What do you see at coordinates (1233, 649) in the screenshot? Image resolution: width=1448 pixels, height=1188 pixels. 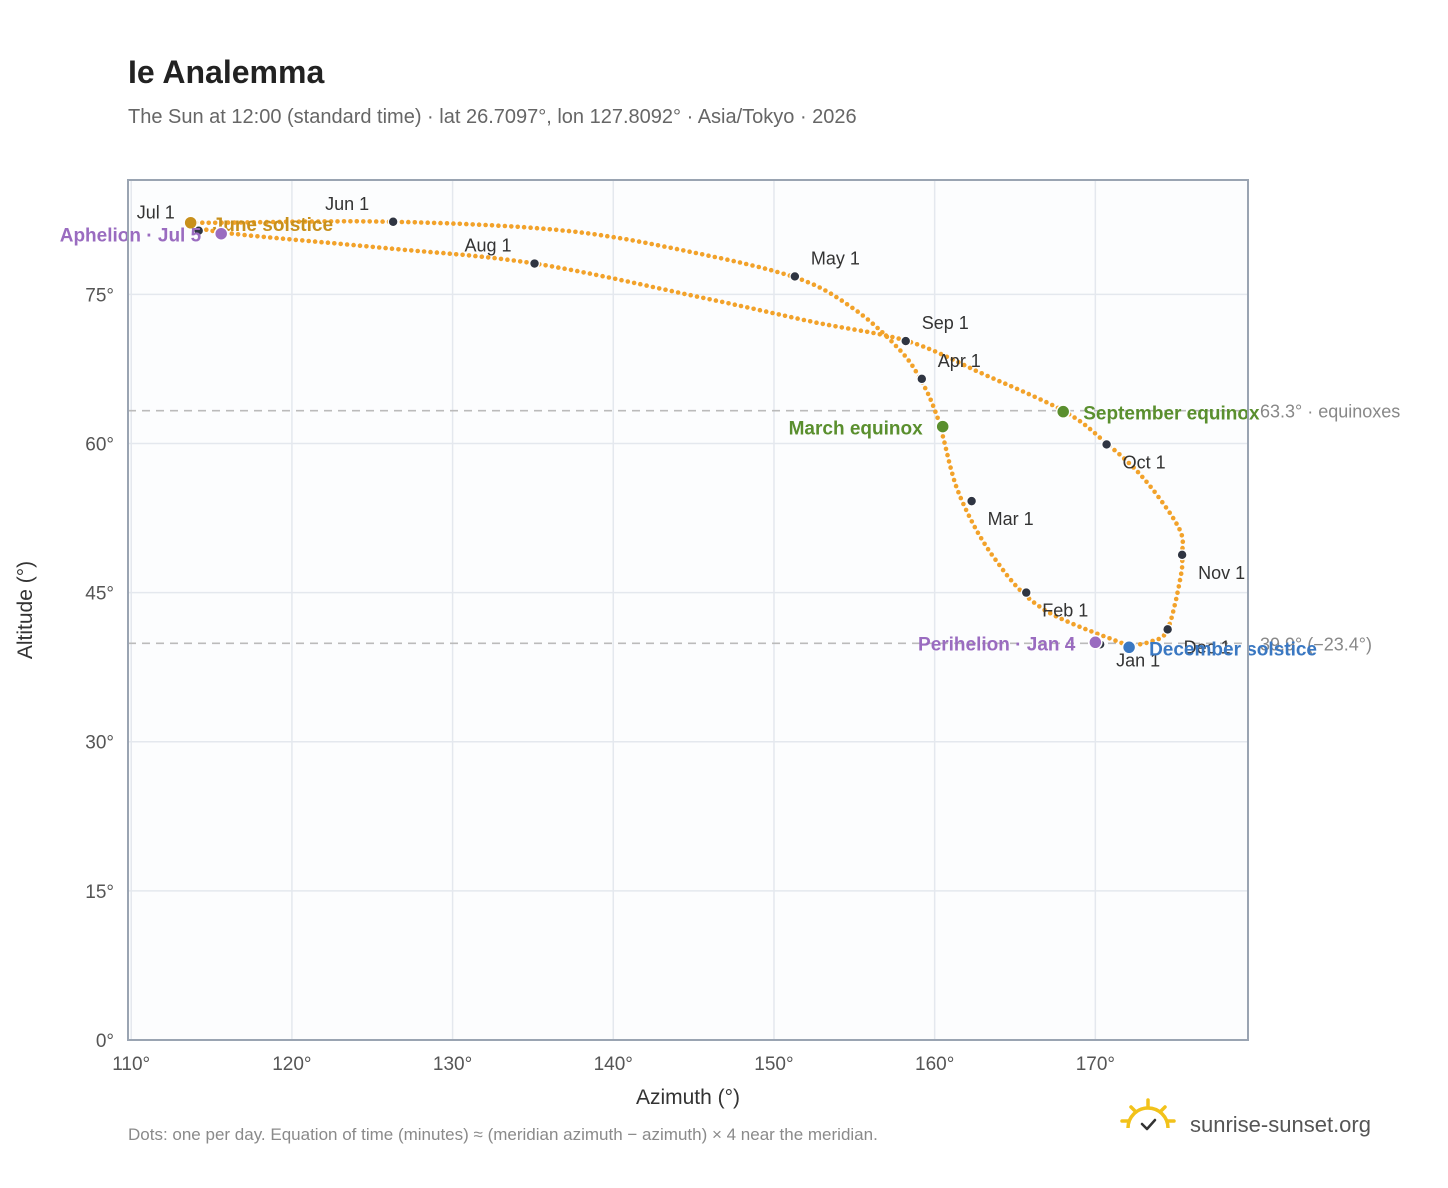 I see `event-label: December solstice` at bounding box center [1233, 649].